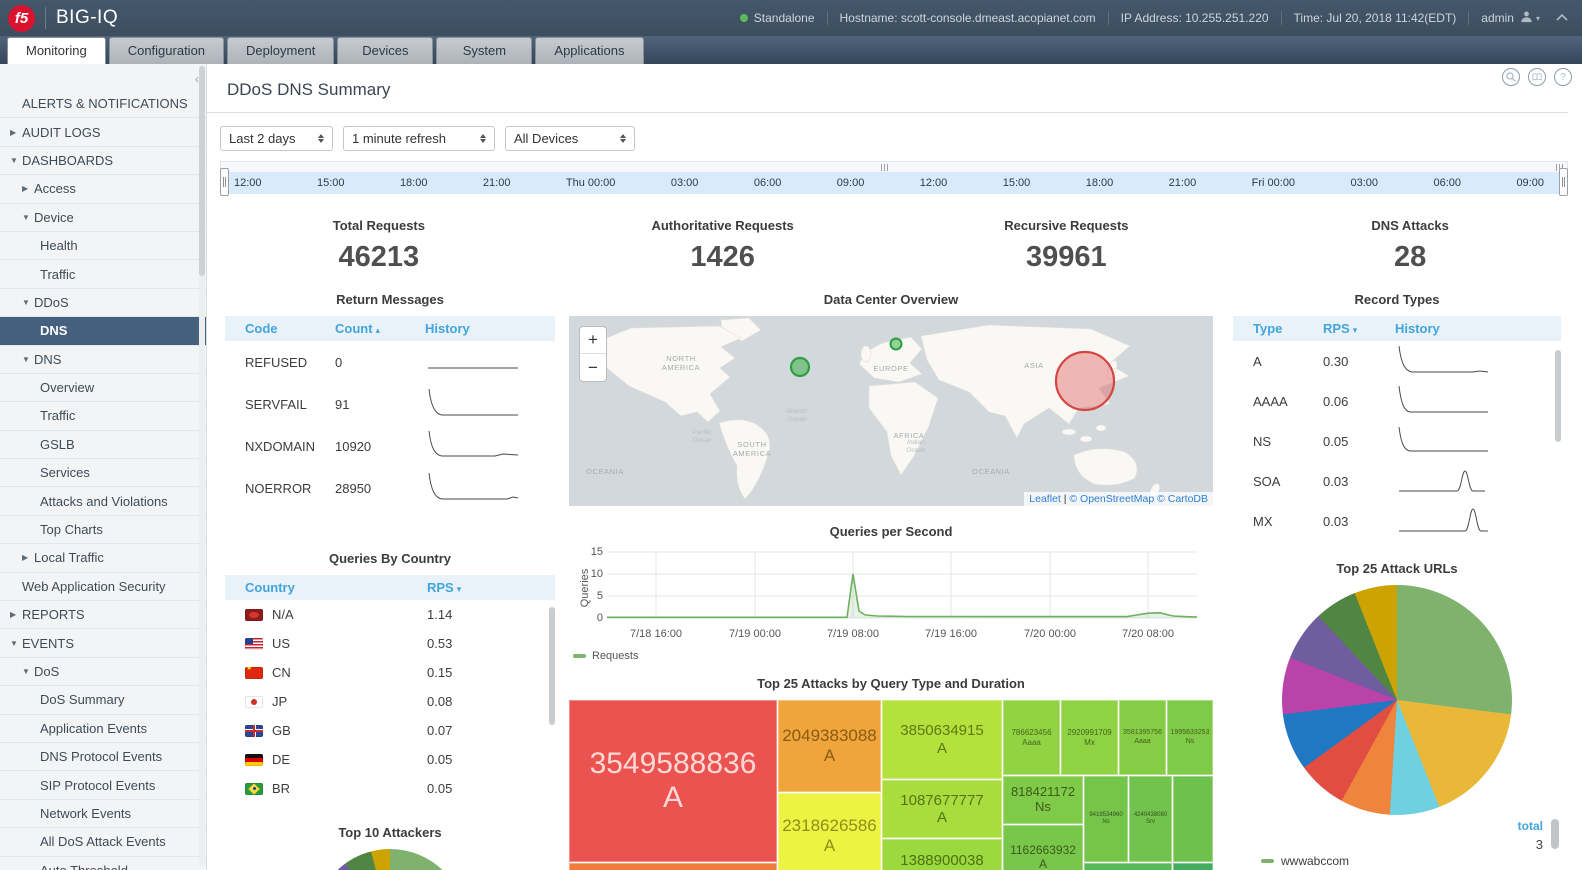 The width and height of the screenshot is (1582, 870). Describe the element at coordinates (103, 842) in the screenshot. I see `sidebar-item-all-dos-attack-events: All DoS Attack Events` at that location.